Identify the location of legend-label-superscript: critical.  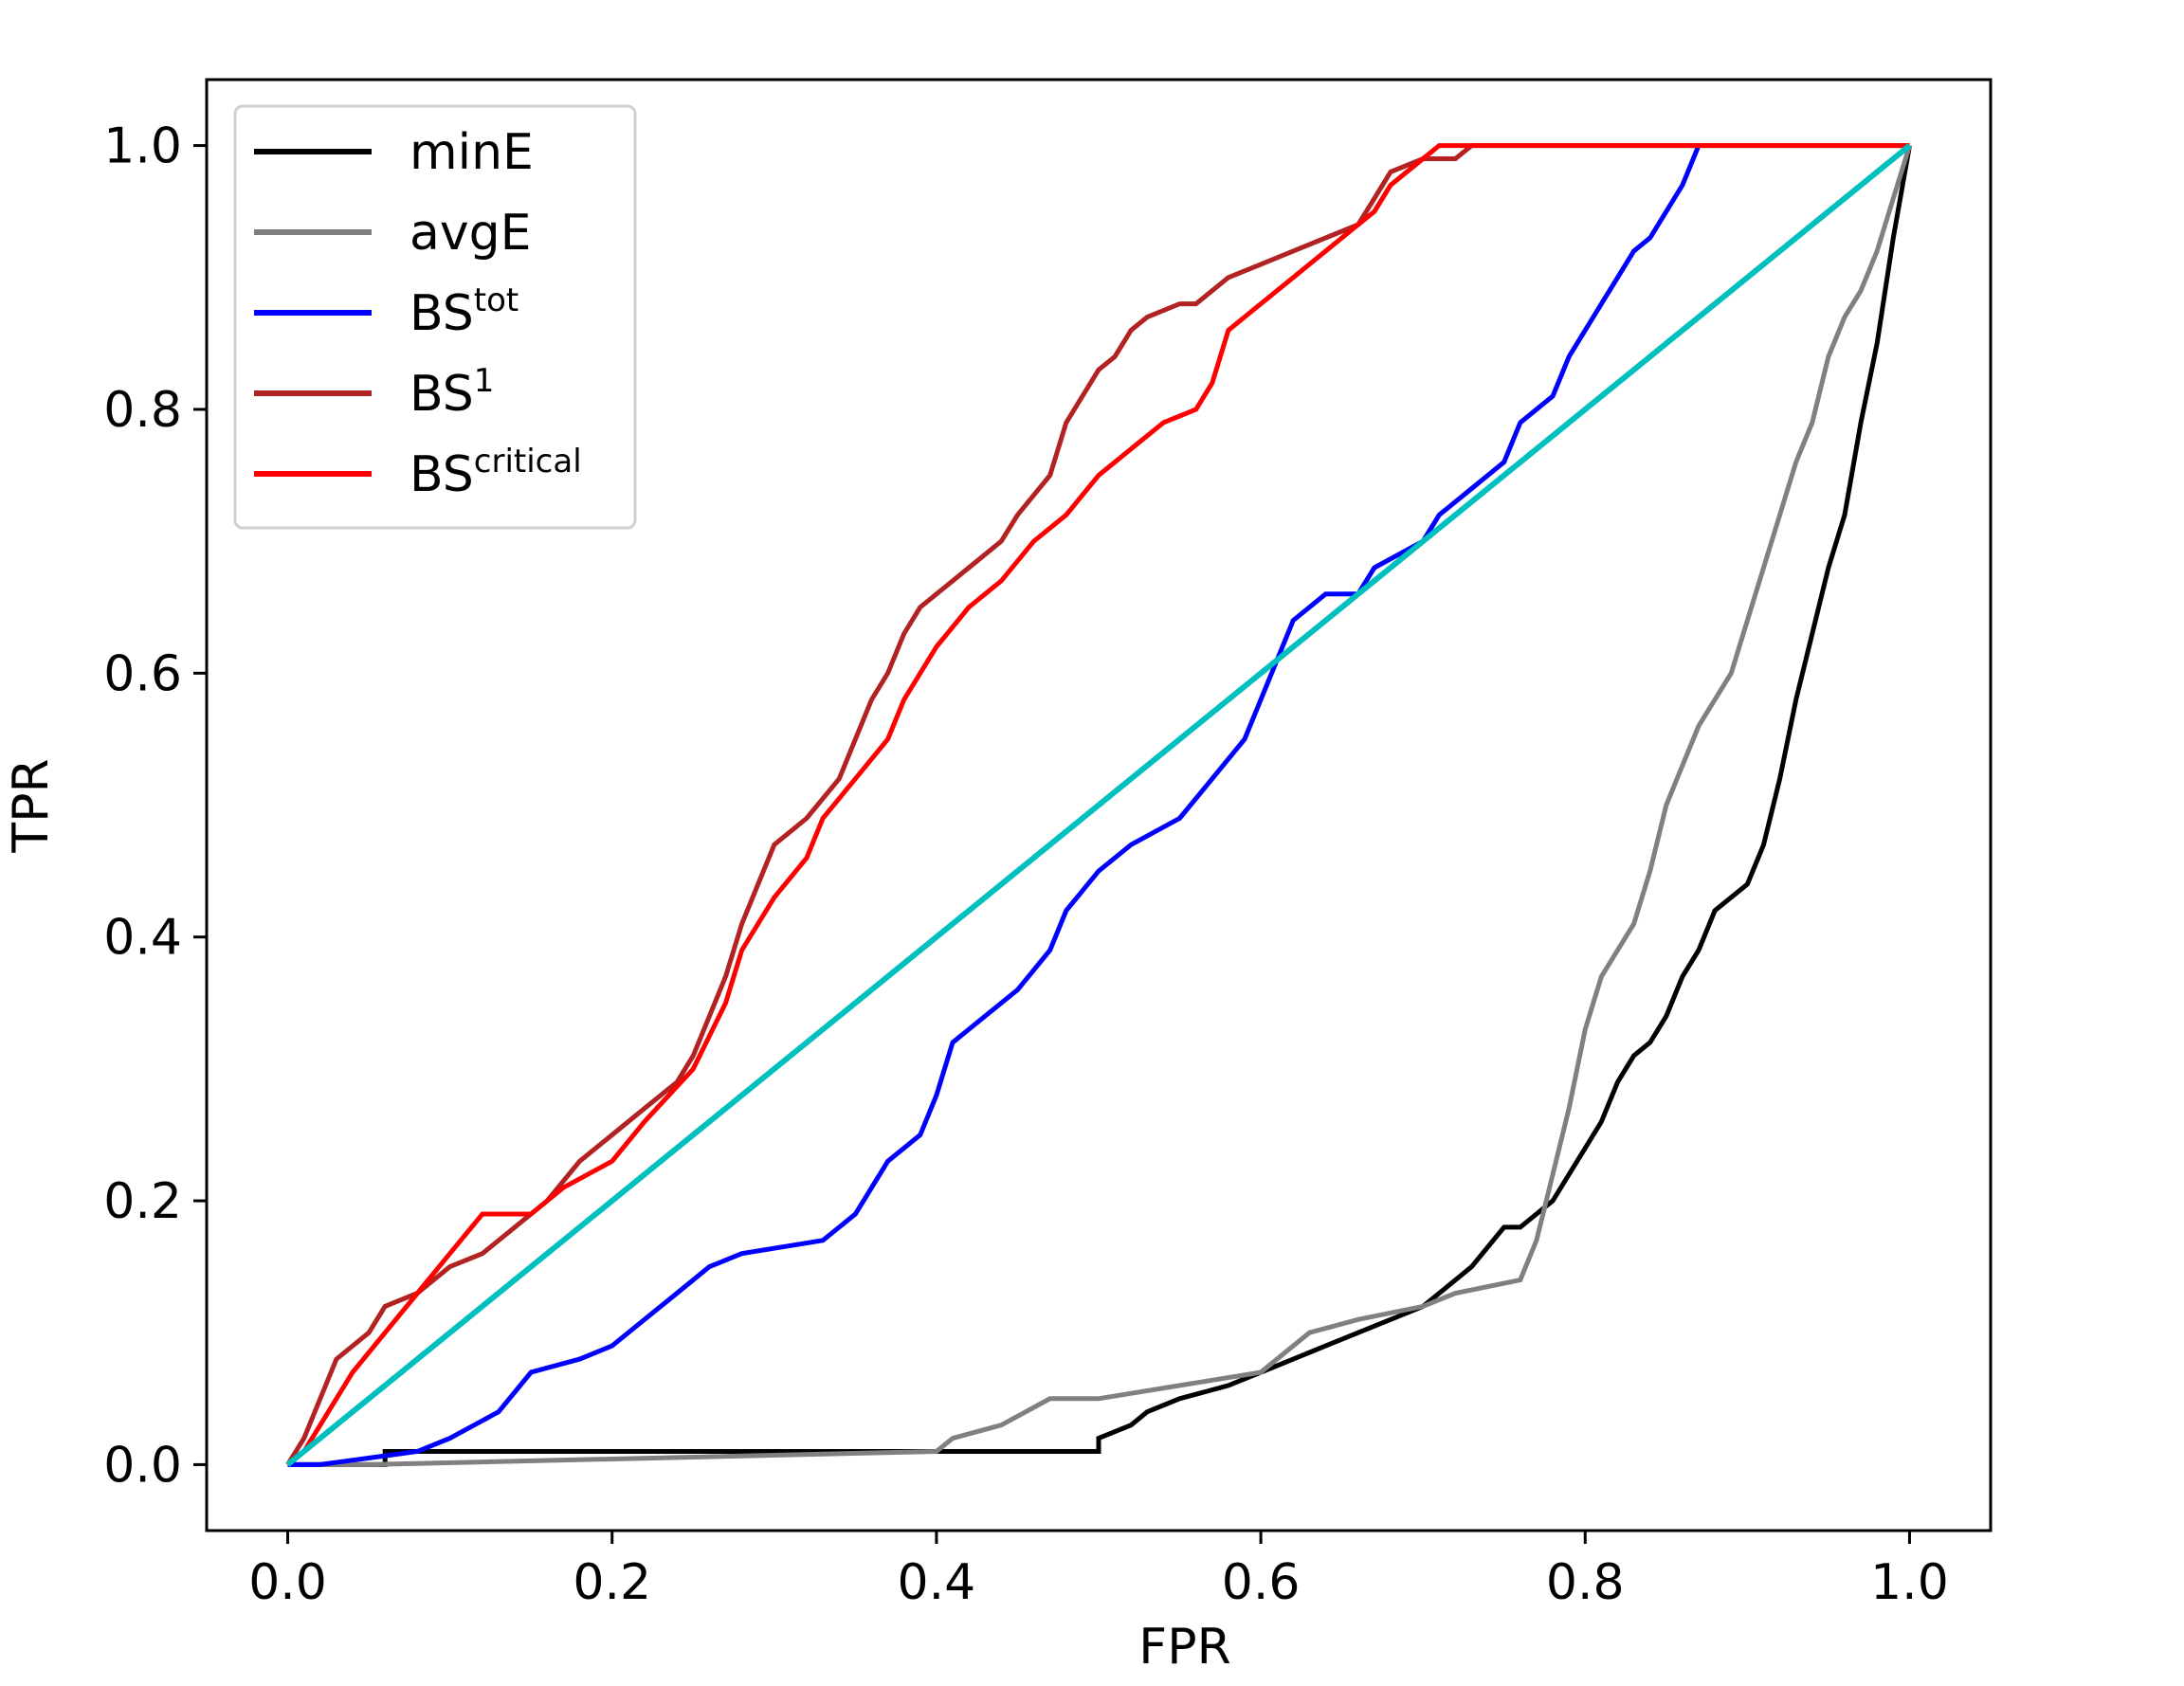
(528, 461).